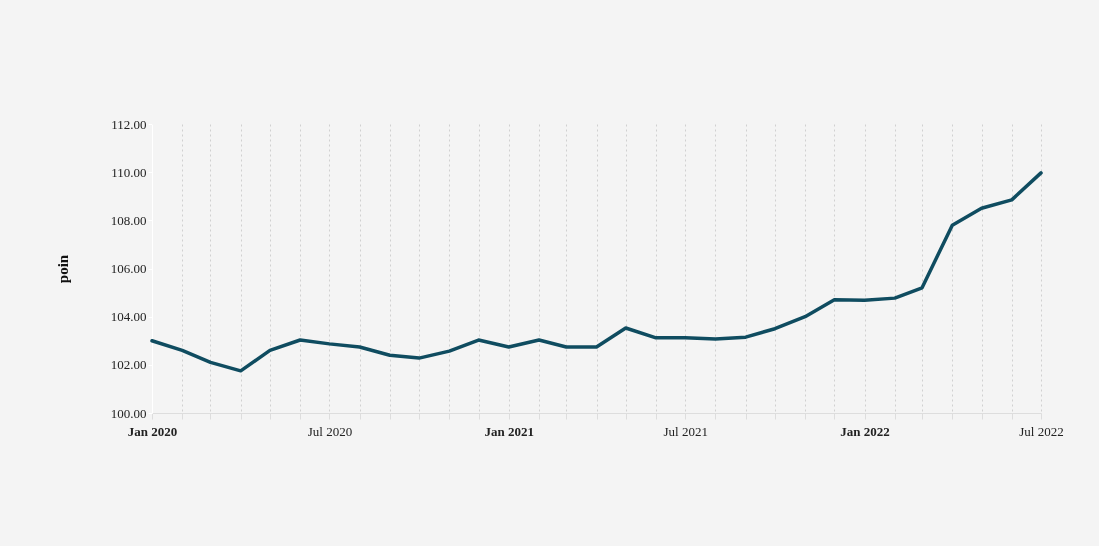 Image resolution: width=1099 pixels, height=546 pixels. Describe the element at coordinates (152, 431) in the screenshot. I see `x-tick-label: Jan 2020` at that location.